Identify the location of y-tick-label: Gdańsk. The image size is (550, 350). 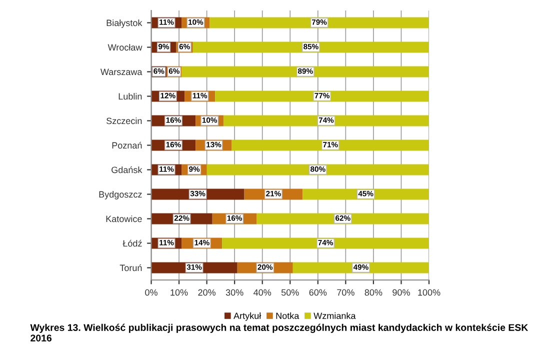
(127, 170).